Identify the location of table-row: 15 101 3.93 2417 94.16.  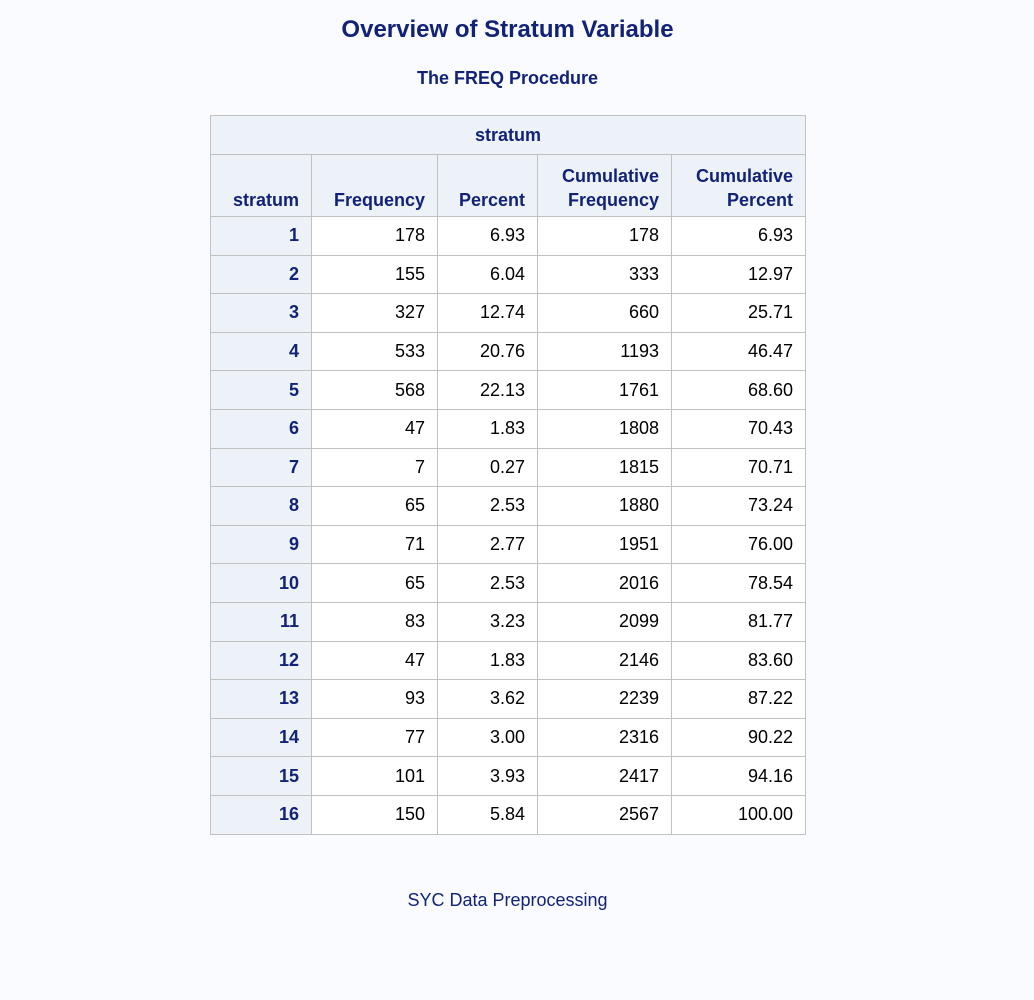
(508, 776).